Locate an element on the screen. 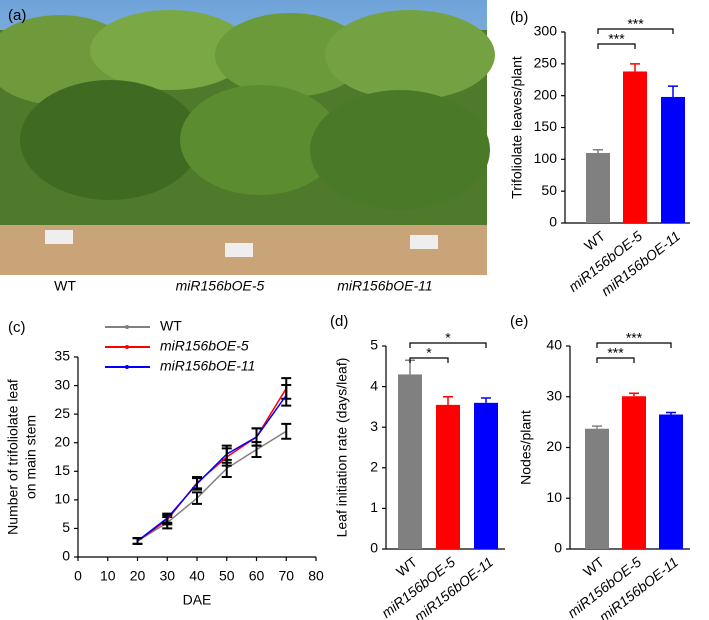 This screenshot has height=620, width=709. y-tick-label: 1 is located at coordinates (374, 507).